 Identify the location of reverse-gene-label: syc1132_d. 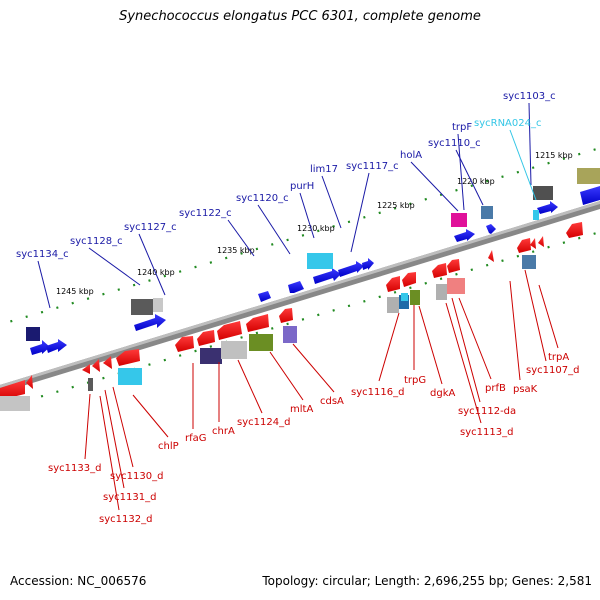
(125, 519).